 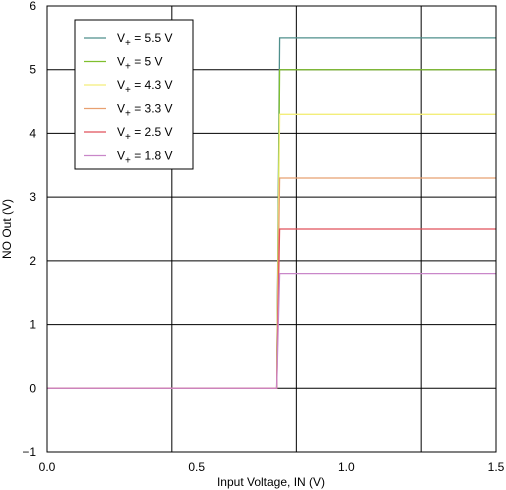 I want to click on y-axis-label: NO Out (V), so click(x=7, y=229).